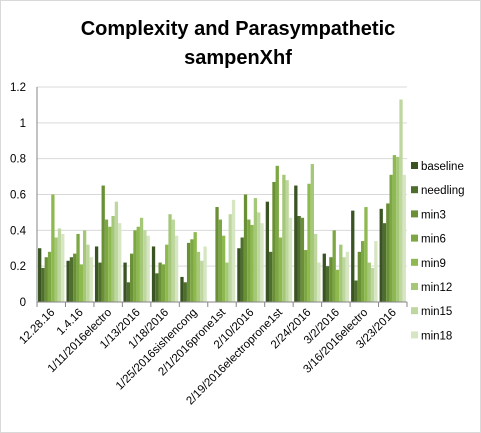 The height and width of the screenshot is (433, 481). Describe the element at coordinates (238, 29) in the screenshot. I see `chart-title-line-1: Complexity and Parasympathetic` at that location.